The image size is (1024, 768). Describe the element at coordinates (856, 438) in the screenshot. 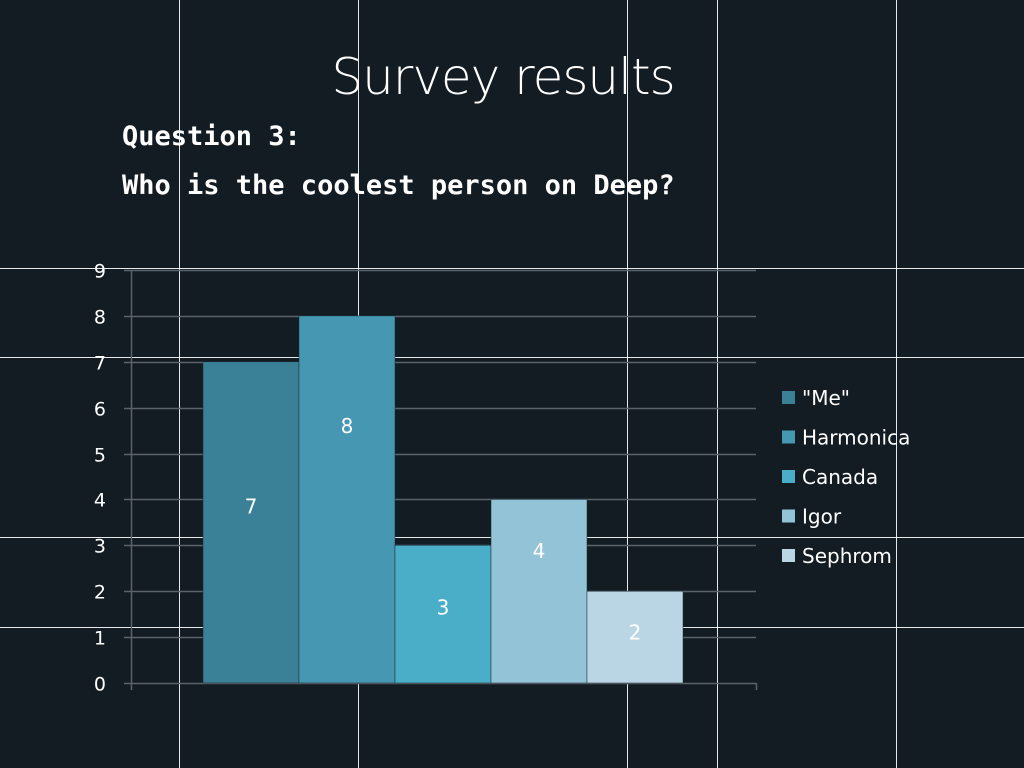

I see `legend-label: Harmonica` at that location.